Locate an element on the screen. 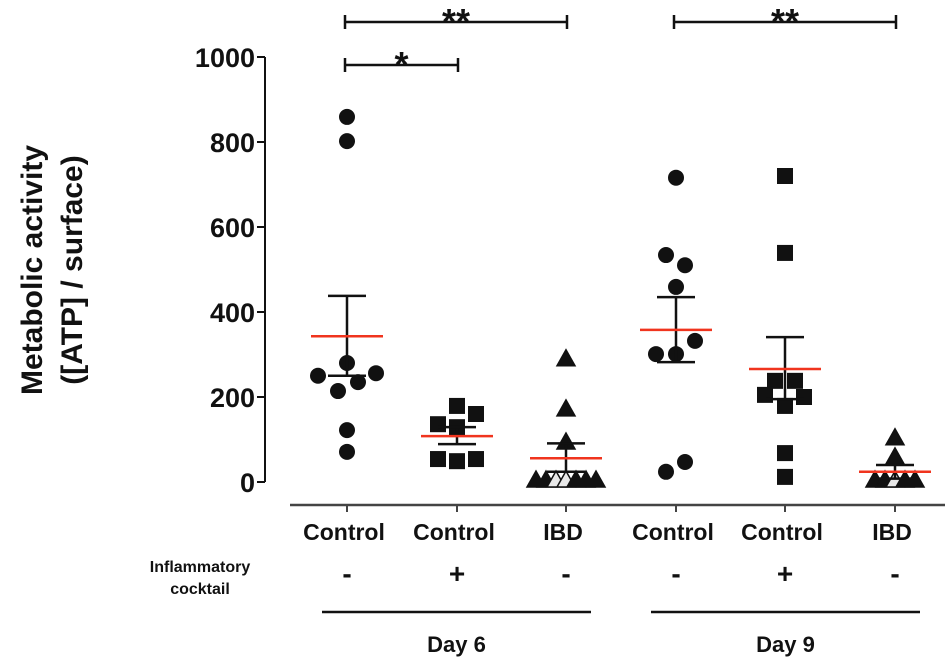 The width and height of the screenshot is (950, 665). y-tick-label: 600 is located at coordinates (232, 228).